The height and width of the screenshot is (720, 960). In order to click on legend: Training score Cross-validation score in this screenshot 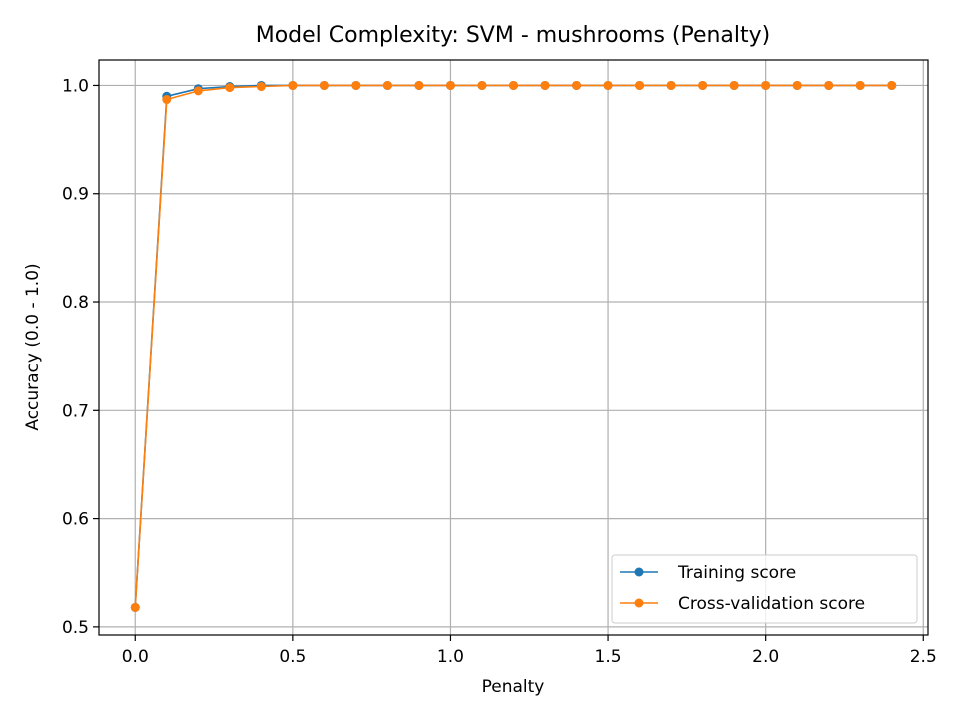, I will do `click(764, 589)`.